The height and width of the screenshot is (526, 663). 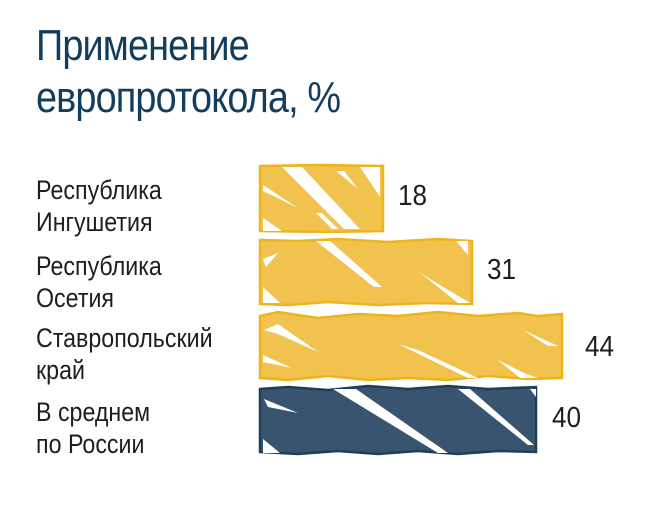 I want to click on value-label: 31, so click(x=502, y=270).